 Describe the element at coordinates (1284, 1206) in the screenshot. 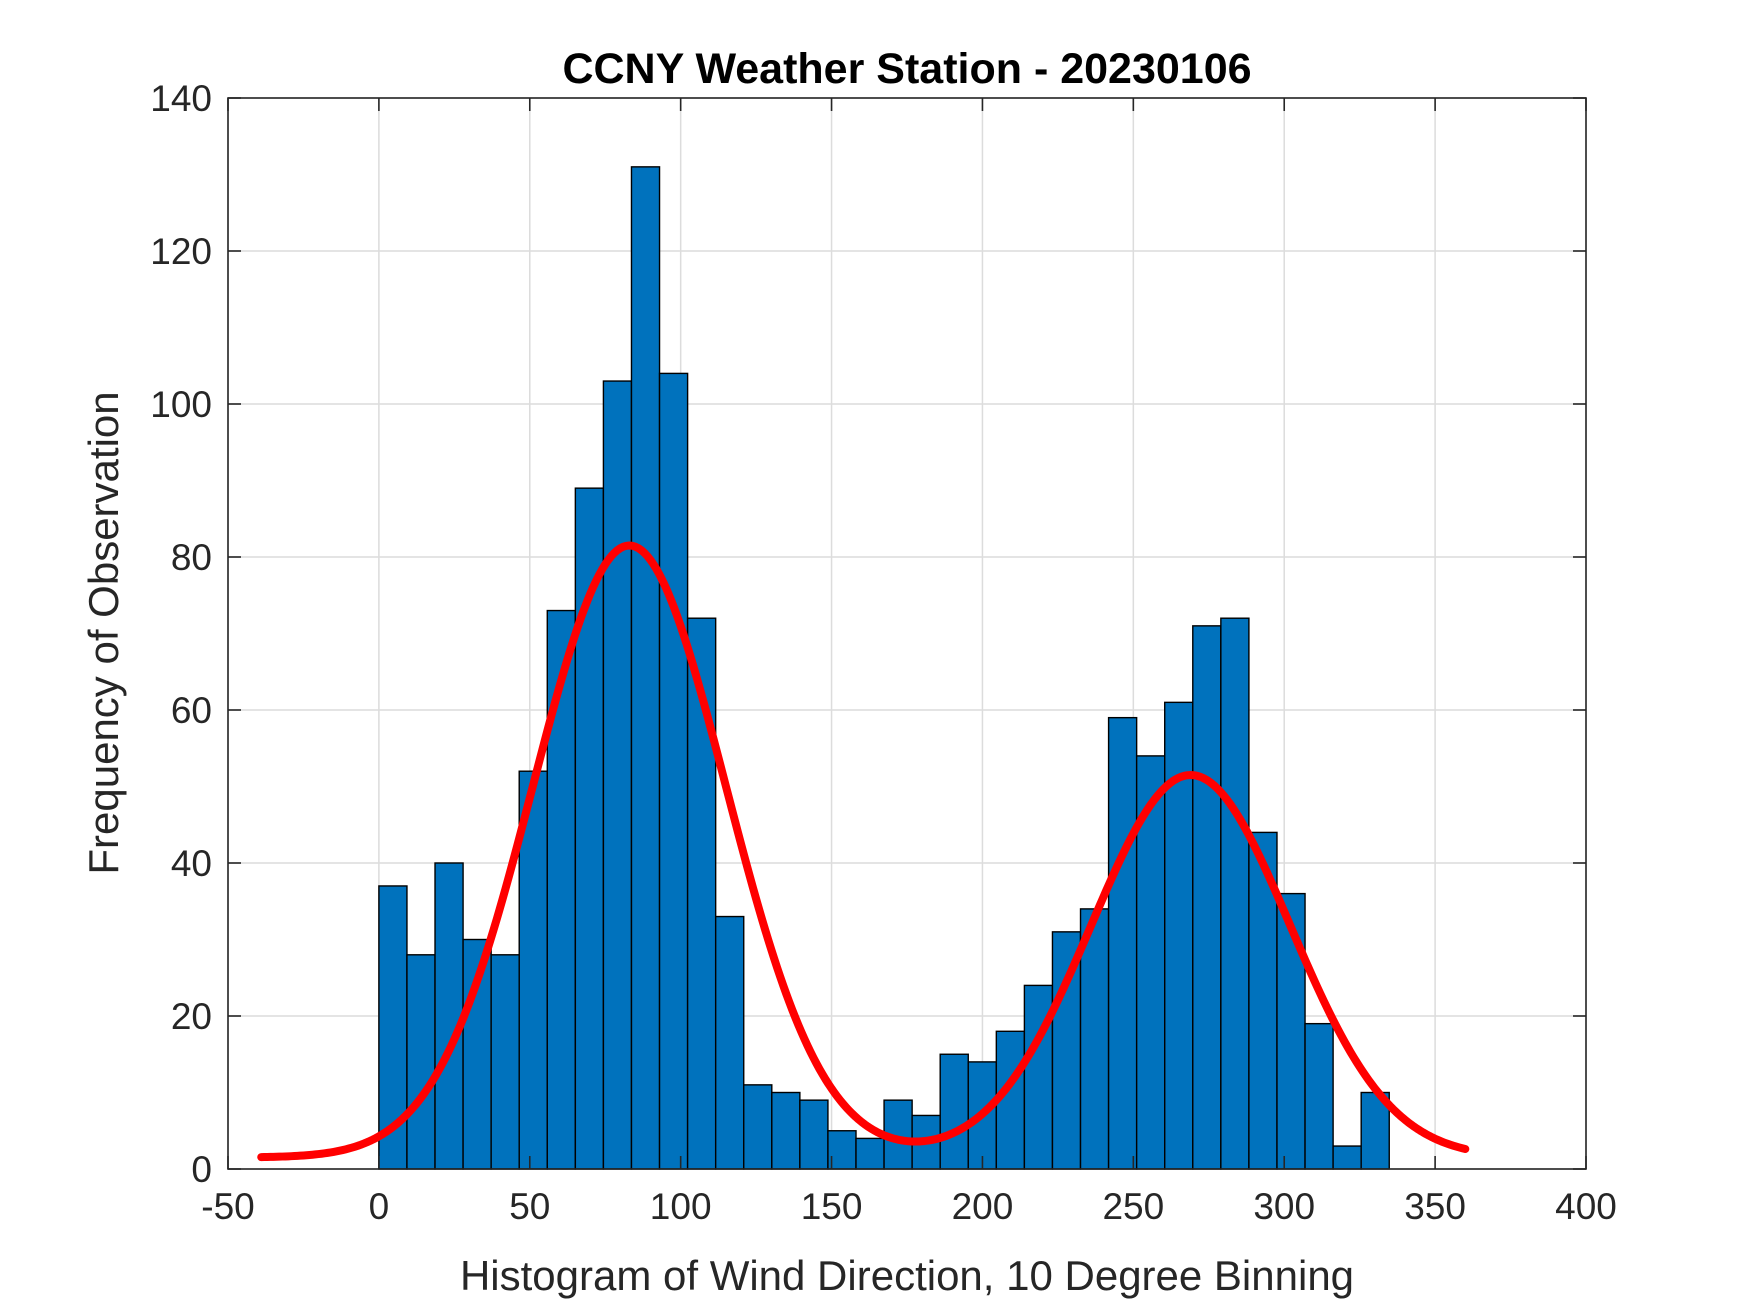

I see `x-tick-label: 300` at that location.